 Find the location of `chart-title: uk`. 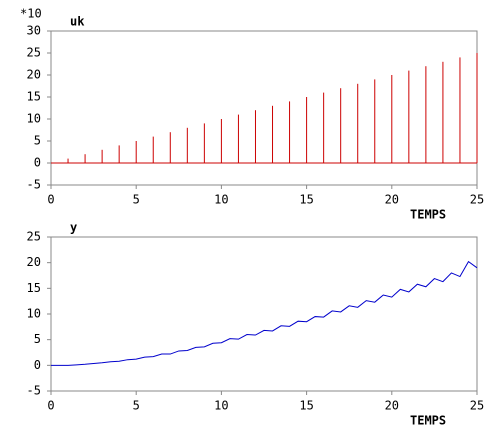

chart-title: uk is located at coordinates (77, 22).